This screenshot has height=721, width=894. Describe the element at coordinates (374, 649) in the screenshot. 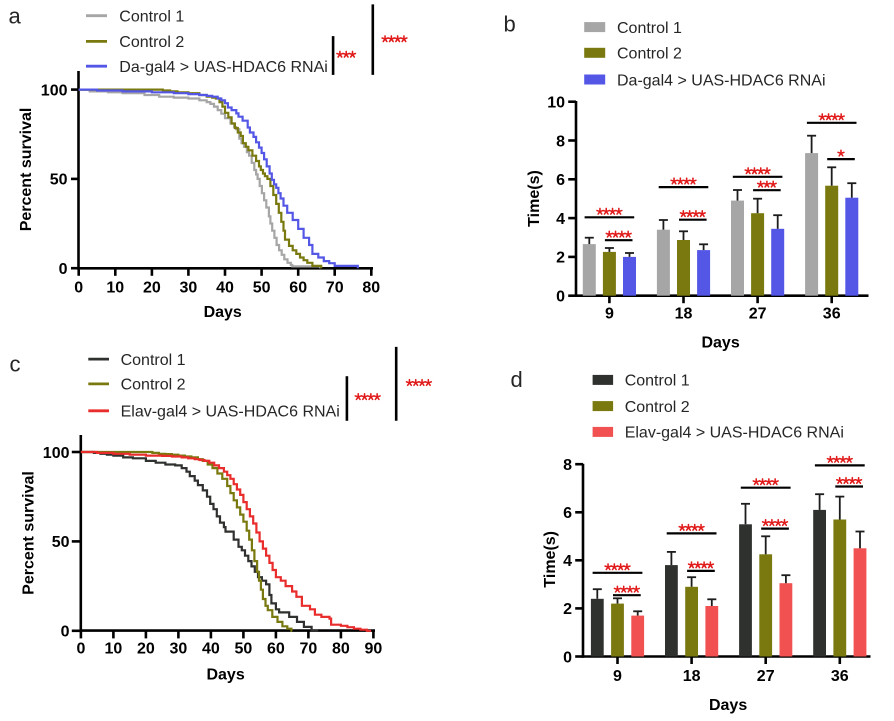

I see `svg-text: 90` at that location.